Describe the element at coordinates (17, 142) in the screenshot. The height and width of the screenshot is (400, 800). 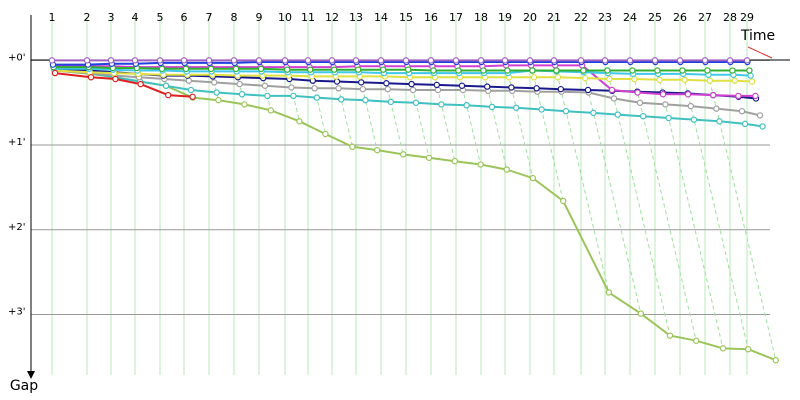
I see `y-tick-label: +1'` at that location.